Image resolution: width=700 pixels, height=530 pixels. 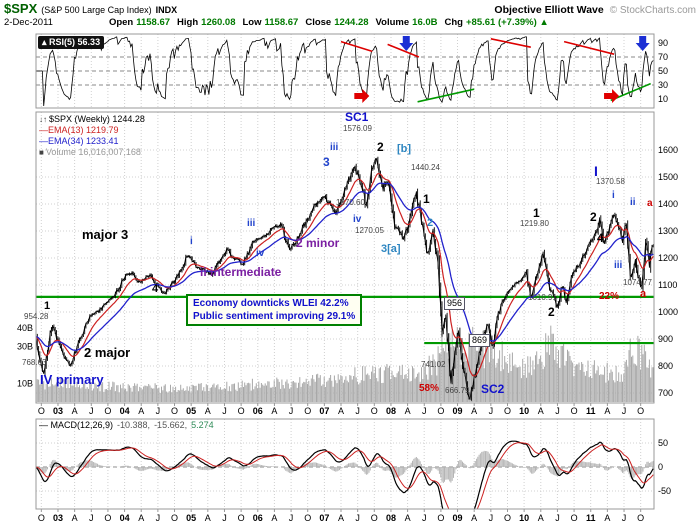 I want to click on quote-label: Chg, so click(x=453, y=22).